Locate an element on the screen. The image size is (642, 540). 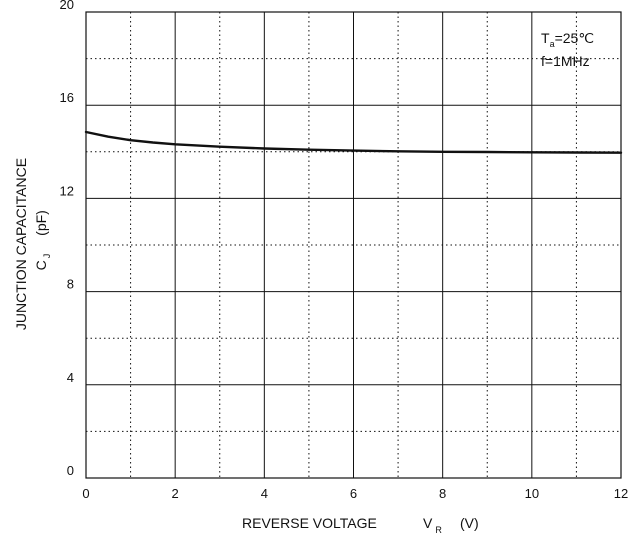
series-group is located at coordinates (353, 142).